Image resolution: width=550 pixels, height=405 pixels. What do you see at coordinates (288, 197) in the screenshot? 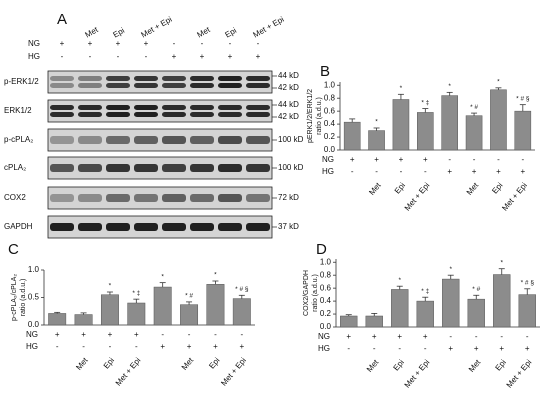
I see `marker-label: 72 kD` at bounding box center [288, 197].